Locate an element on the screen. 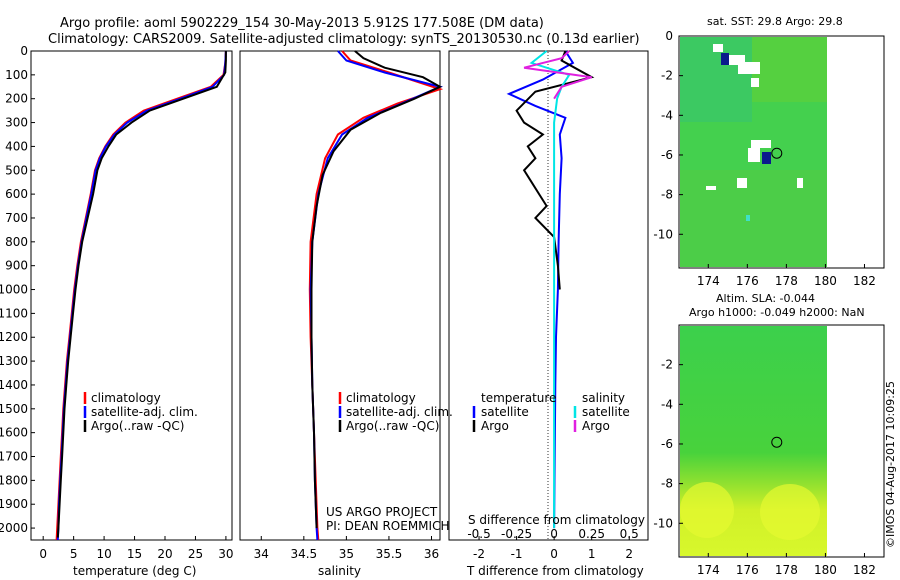 The width and height of the screenshot is (900, 580). y-tick-label: 1000 is located at coordinates (14, 290).